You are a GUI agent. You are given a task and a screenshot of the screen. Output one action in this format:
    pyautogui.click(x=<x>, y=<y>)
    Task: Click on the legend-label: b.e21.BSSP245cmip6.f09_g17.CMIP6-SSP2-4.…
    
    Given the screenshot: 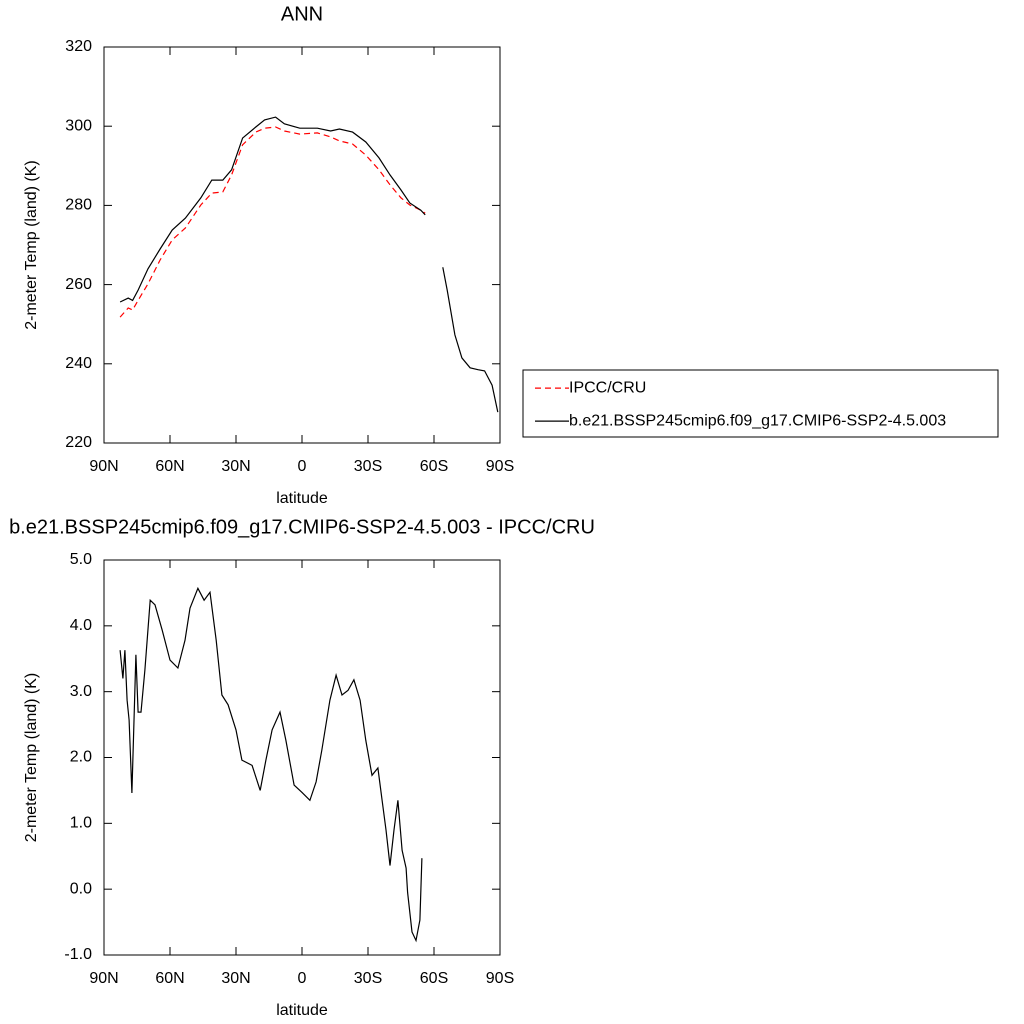 What is the action you would take?
    pyautogui.click(x=757, y=420)
    